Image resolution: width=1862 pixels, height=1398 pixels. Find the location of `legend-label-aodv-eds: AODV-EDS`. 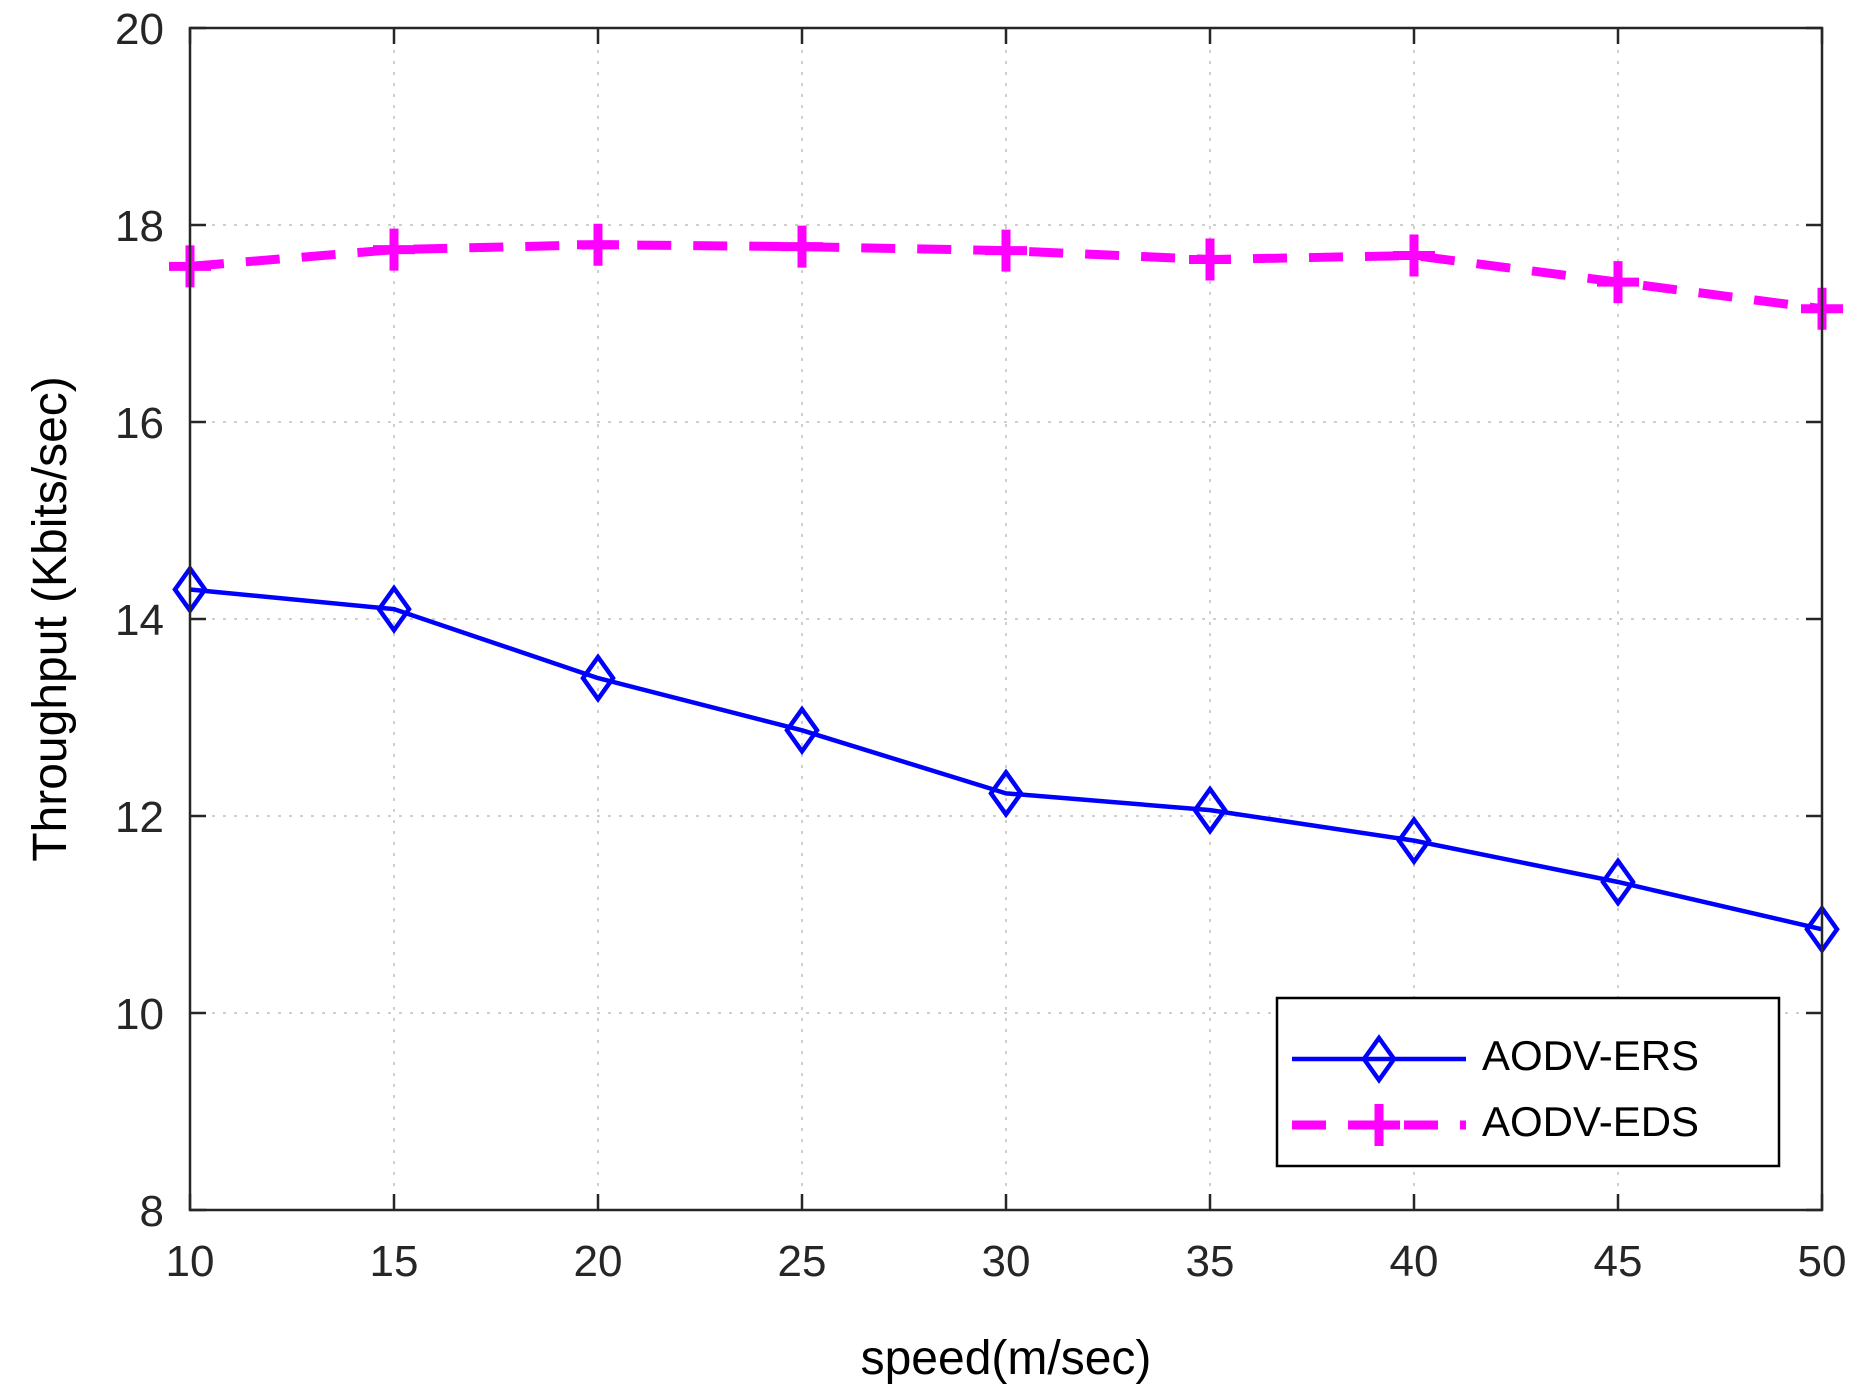

legend-label-aodv-eds: AODV-EDS is located at coordinates (1590, 1121).